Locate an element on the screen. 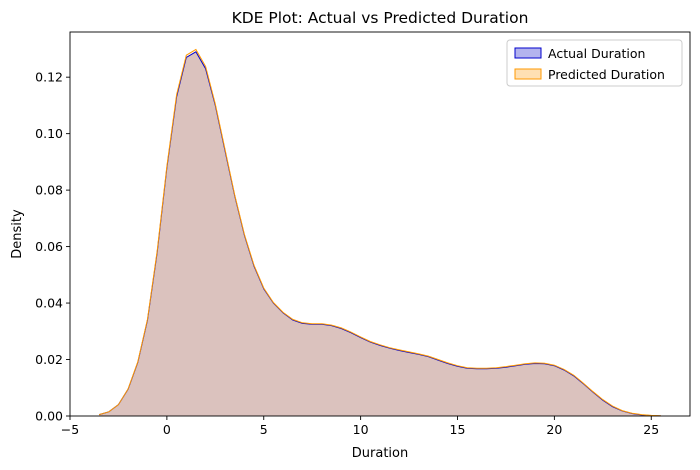 This screenshot has width=700, height=470. y-tick-label: 0.06 is located at coordinates (49, 246).